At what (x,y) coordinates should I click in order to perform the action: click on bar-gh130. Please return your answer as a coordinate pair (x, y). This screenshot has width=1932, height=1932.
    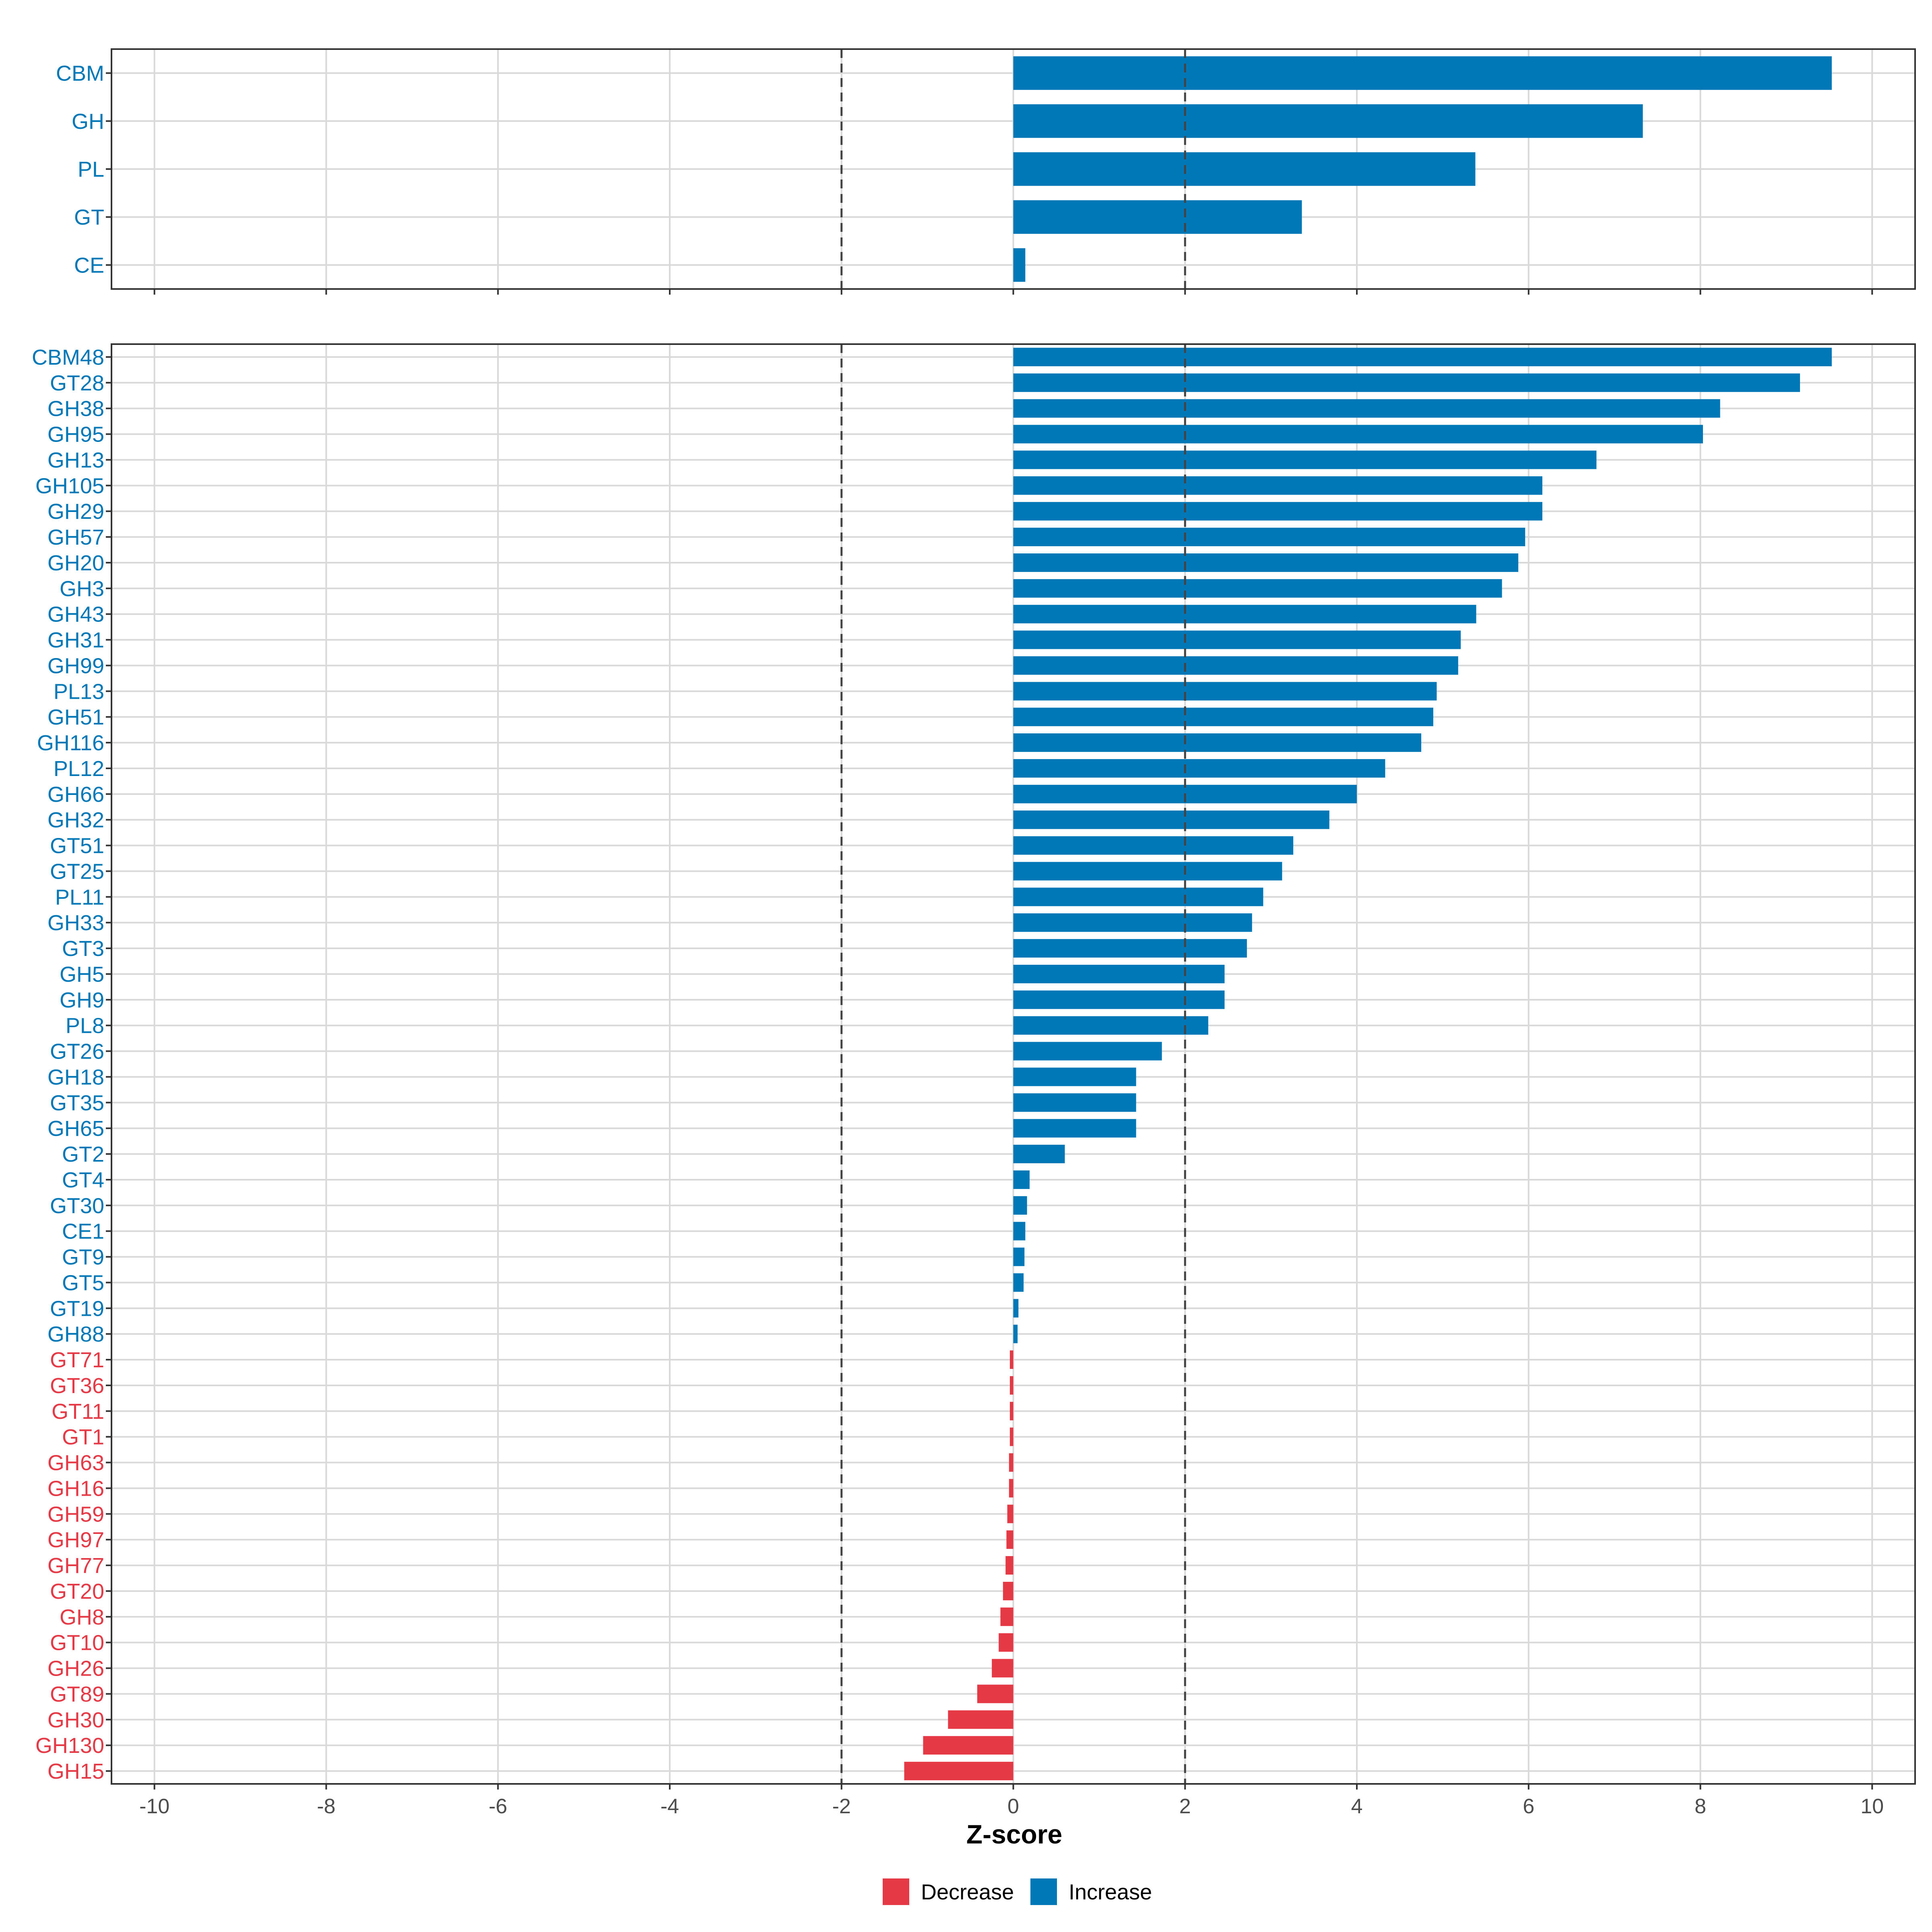
    Looking at the image, I should click on (968, 1745).